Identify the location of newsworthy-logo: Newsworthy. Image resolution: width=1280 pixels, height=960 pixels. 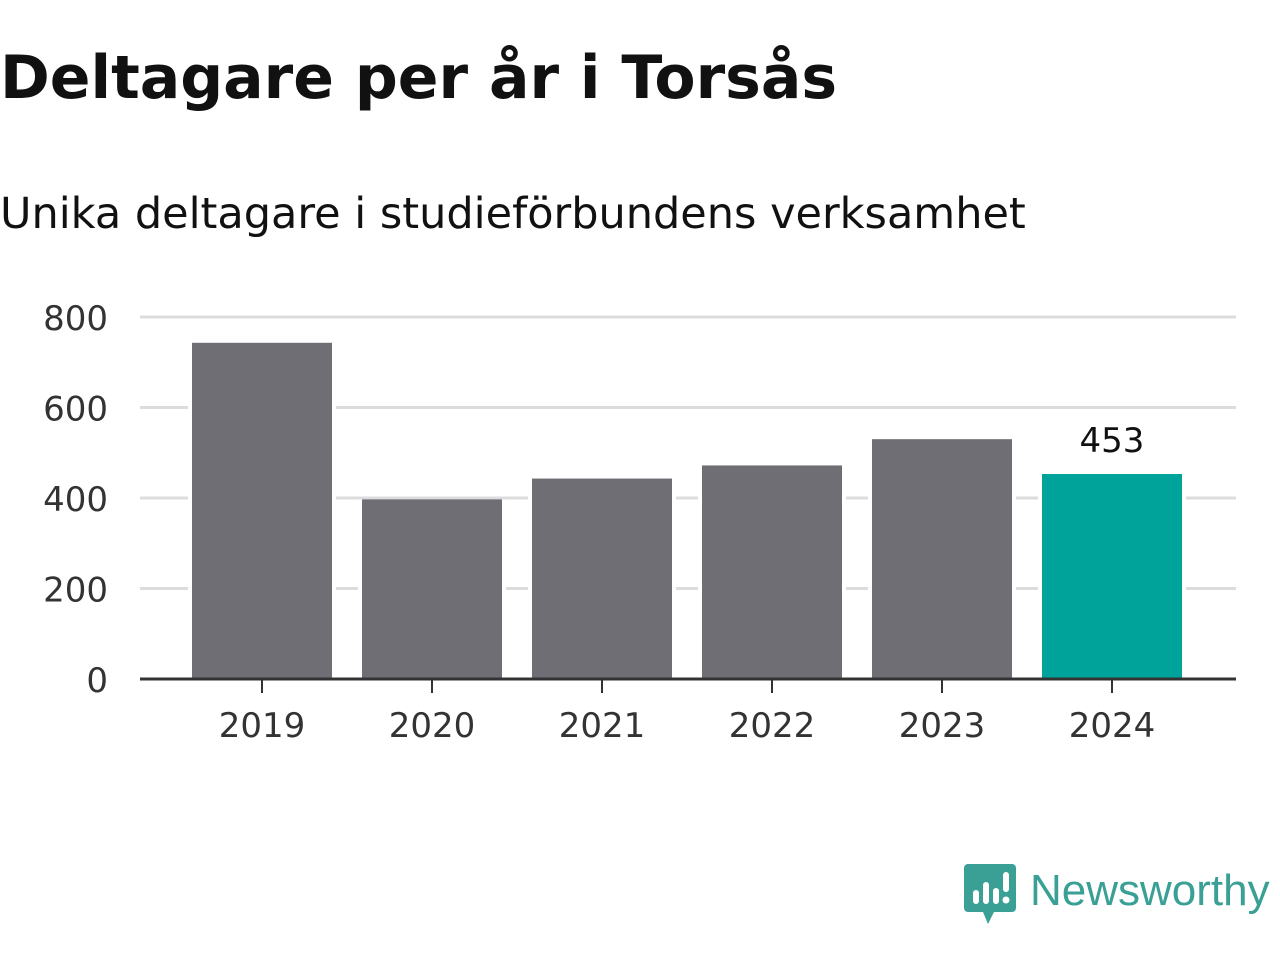
(1117, 896).